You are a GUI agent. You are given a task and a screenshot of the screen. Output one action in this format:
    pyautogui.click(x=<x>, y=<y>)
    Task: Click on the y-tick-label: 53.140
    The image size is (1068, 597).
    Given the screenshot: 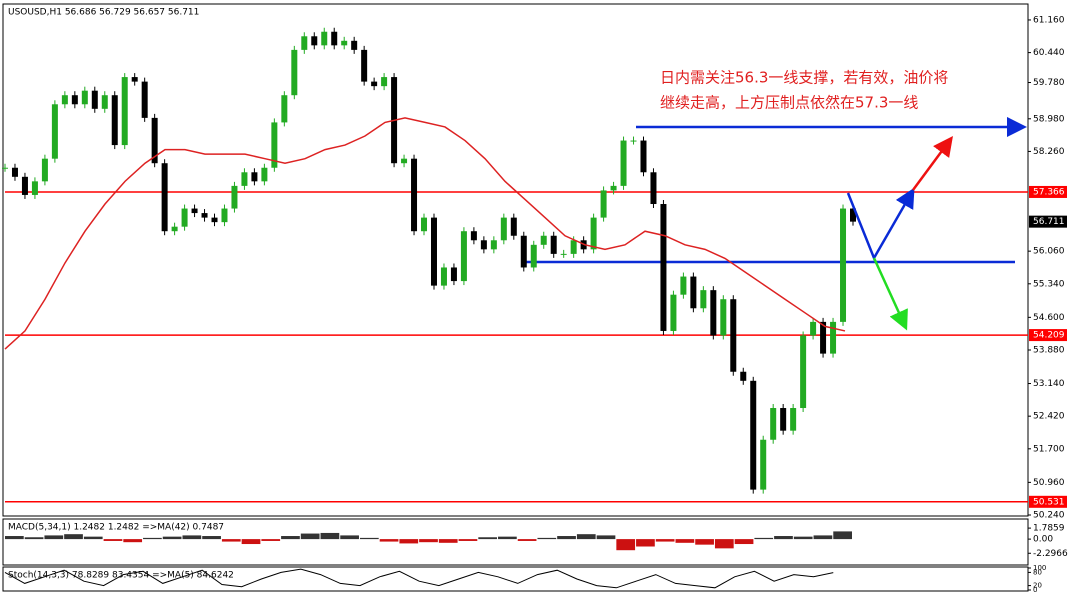 What is the action you would take?
    pyautogui.click(x=1049, y=384)
    